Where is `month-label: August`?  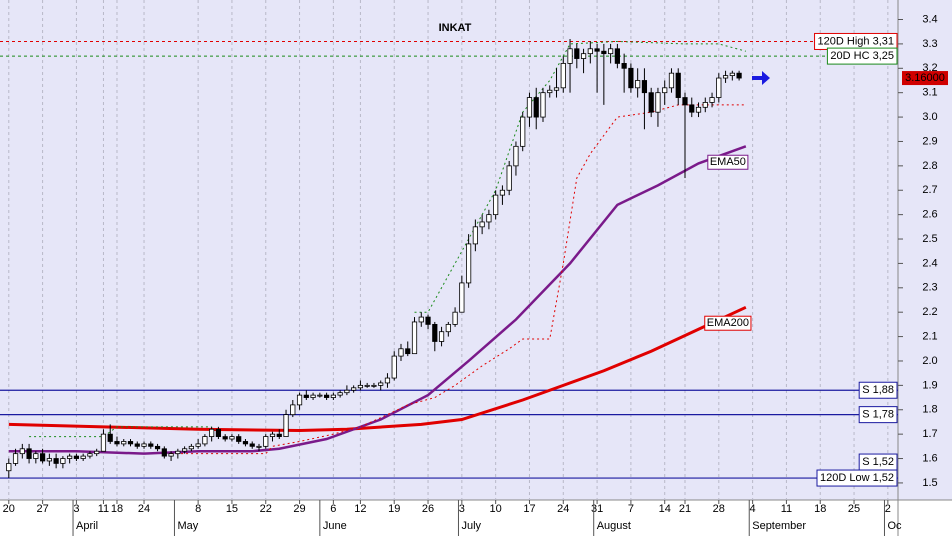 month-label: August is located at coordinates (614, 526).